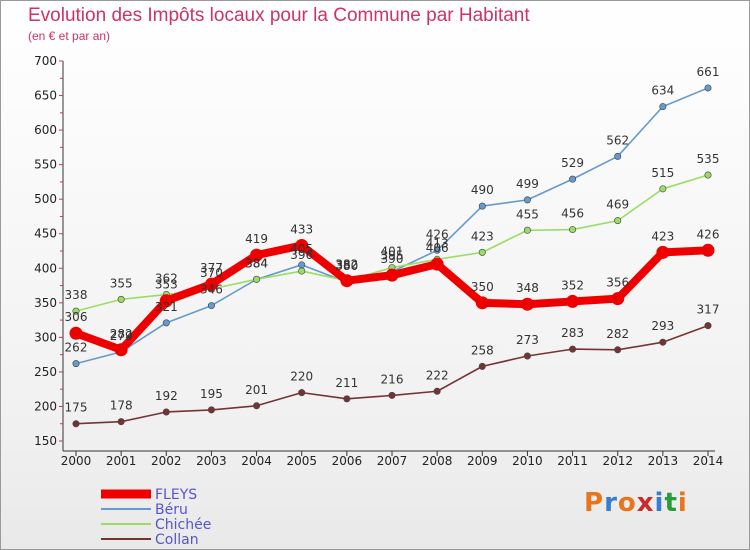 This screenshot has height=550, width=750. I want to click on x-tick-label: 2013, so click(663, 461).